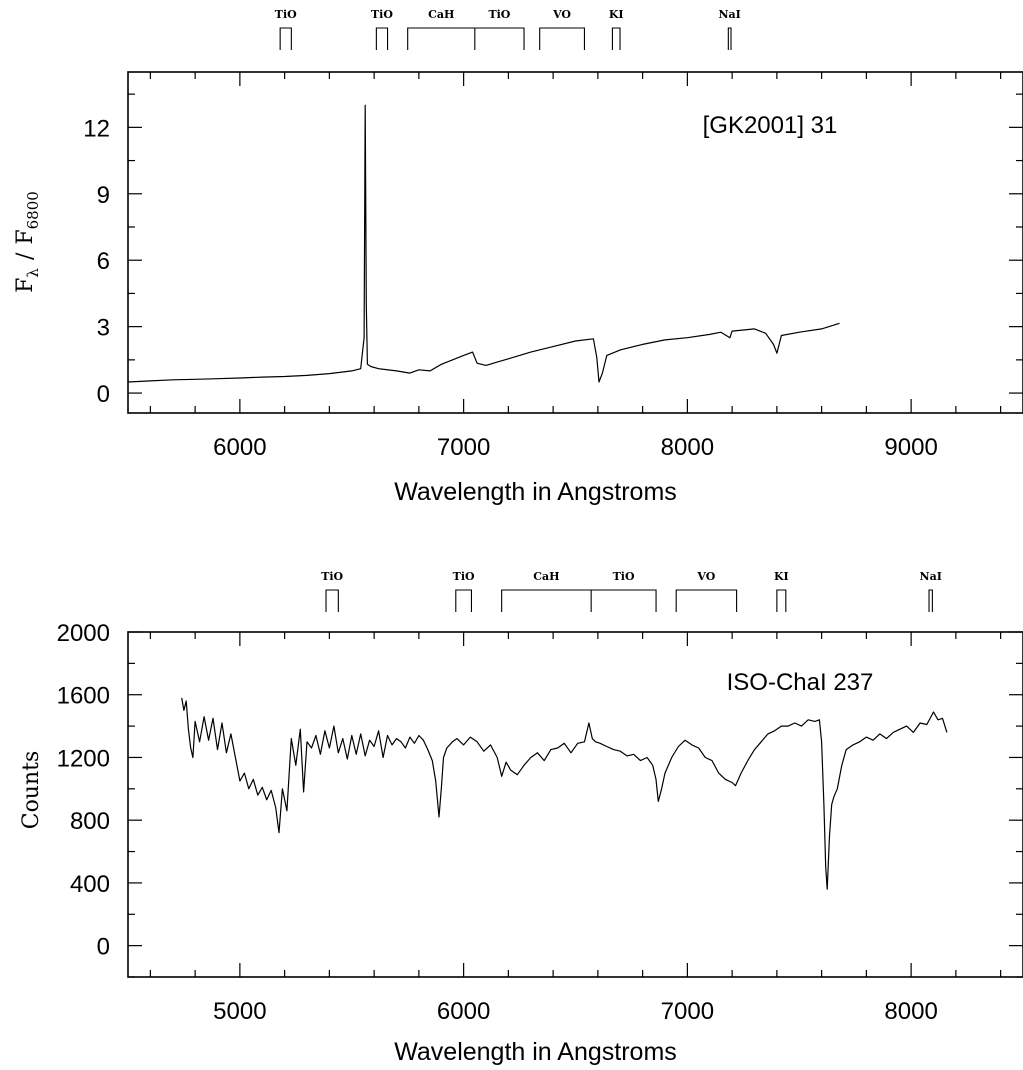 This screenshot has width=1023, height=1070. I want to click on y-tick-label: 6, so click(103, 261).